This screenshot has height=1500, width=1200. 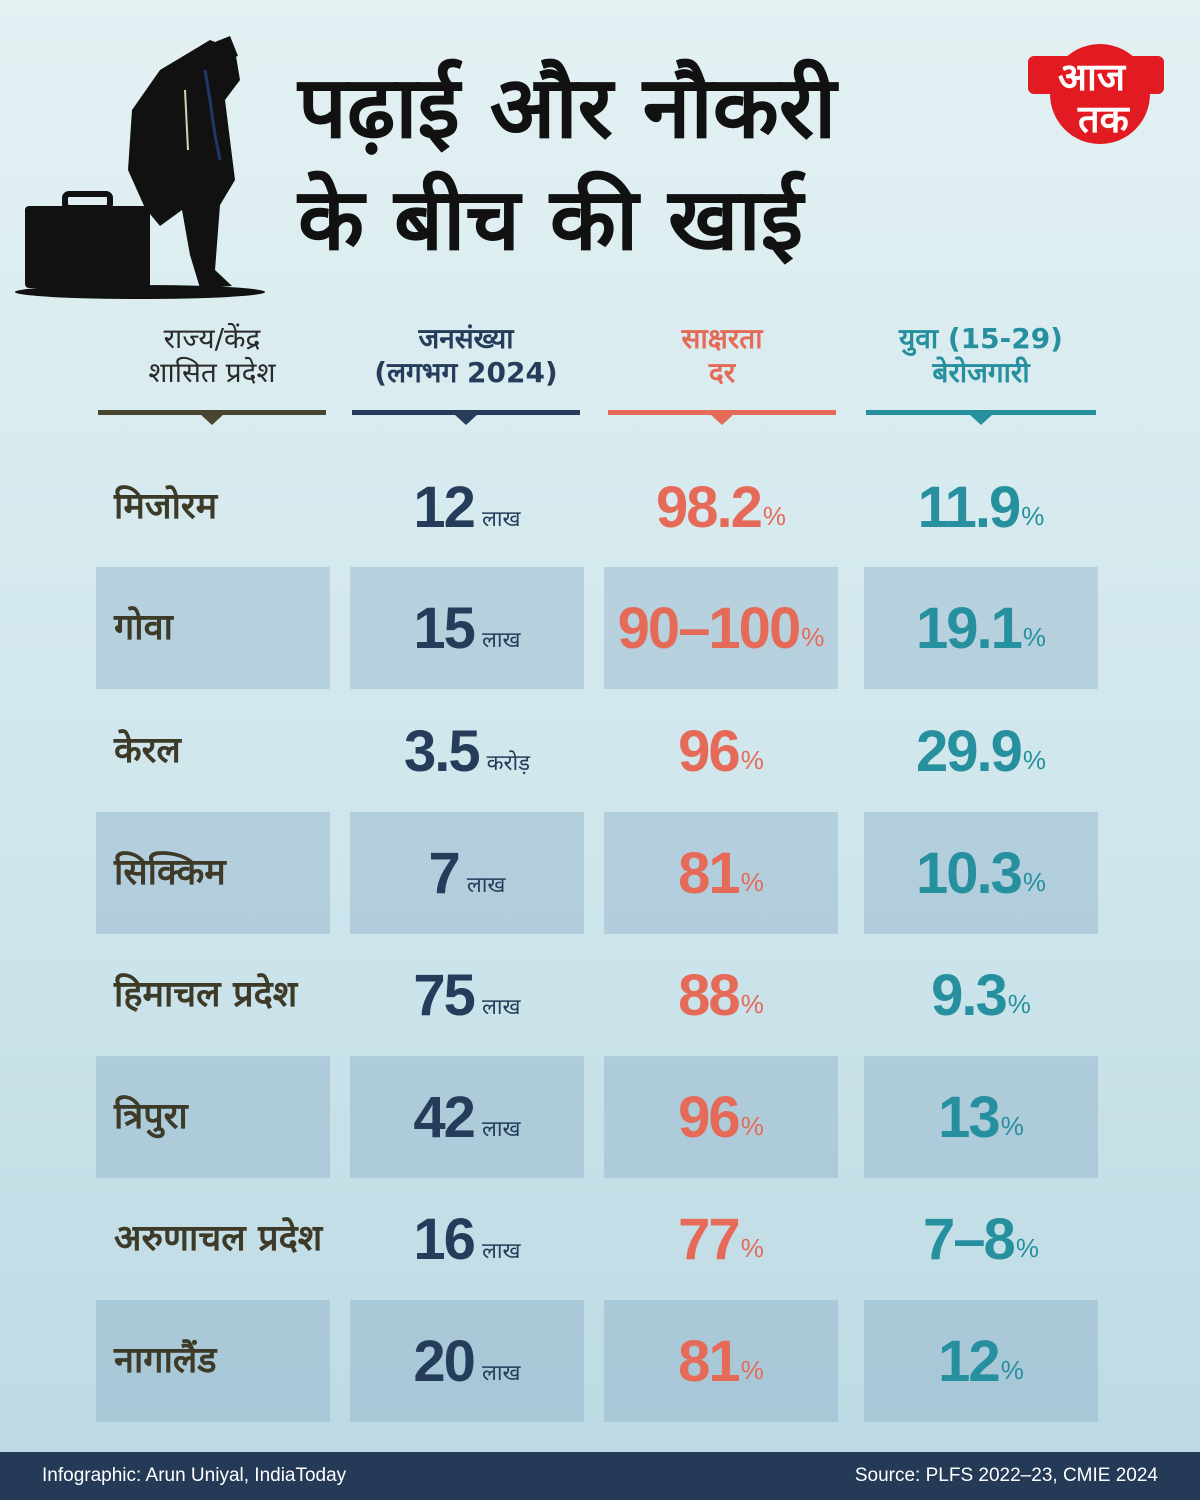 What do you see at coordinates (147, 750) in the screenshot?
I see `state-name: केरल` at bounding box center [147, 750].